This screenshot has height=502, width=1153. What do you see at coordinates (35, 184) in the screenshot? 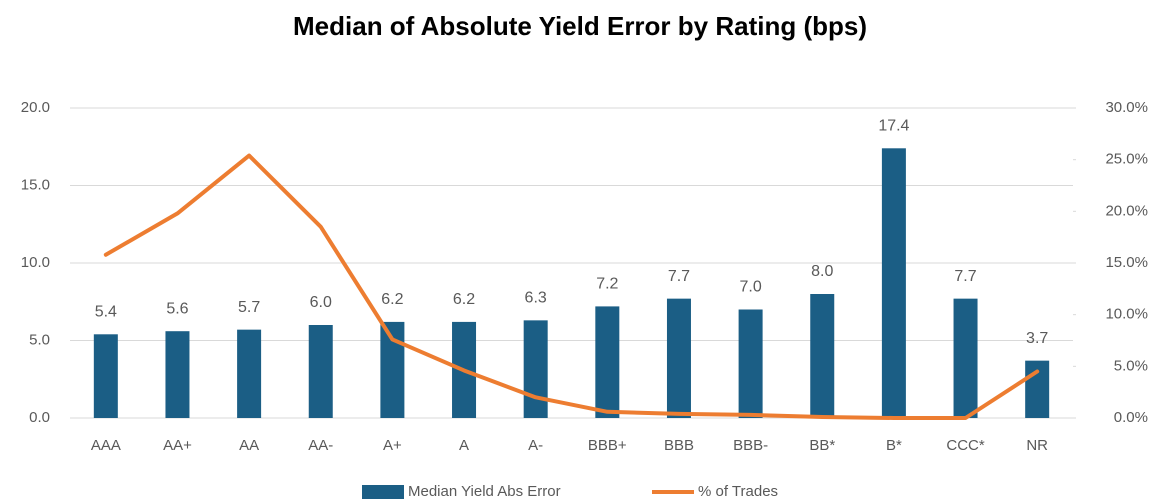
I see `y-tick-label: 15.0` at bounding box center [35, 184].